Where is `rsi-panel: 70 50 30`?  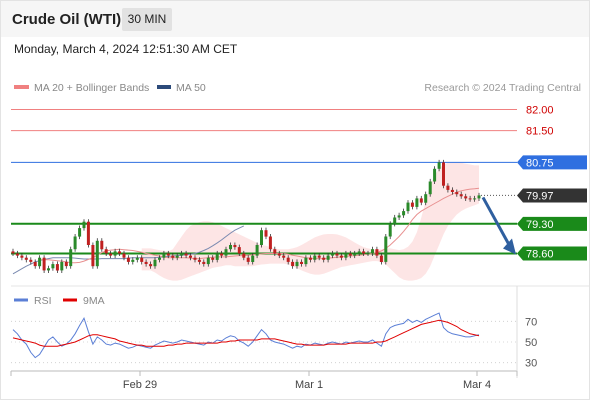 rsi-panel: 70 50 30 is located at coordinates (274, 341).